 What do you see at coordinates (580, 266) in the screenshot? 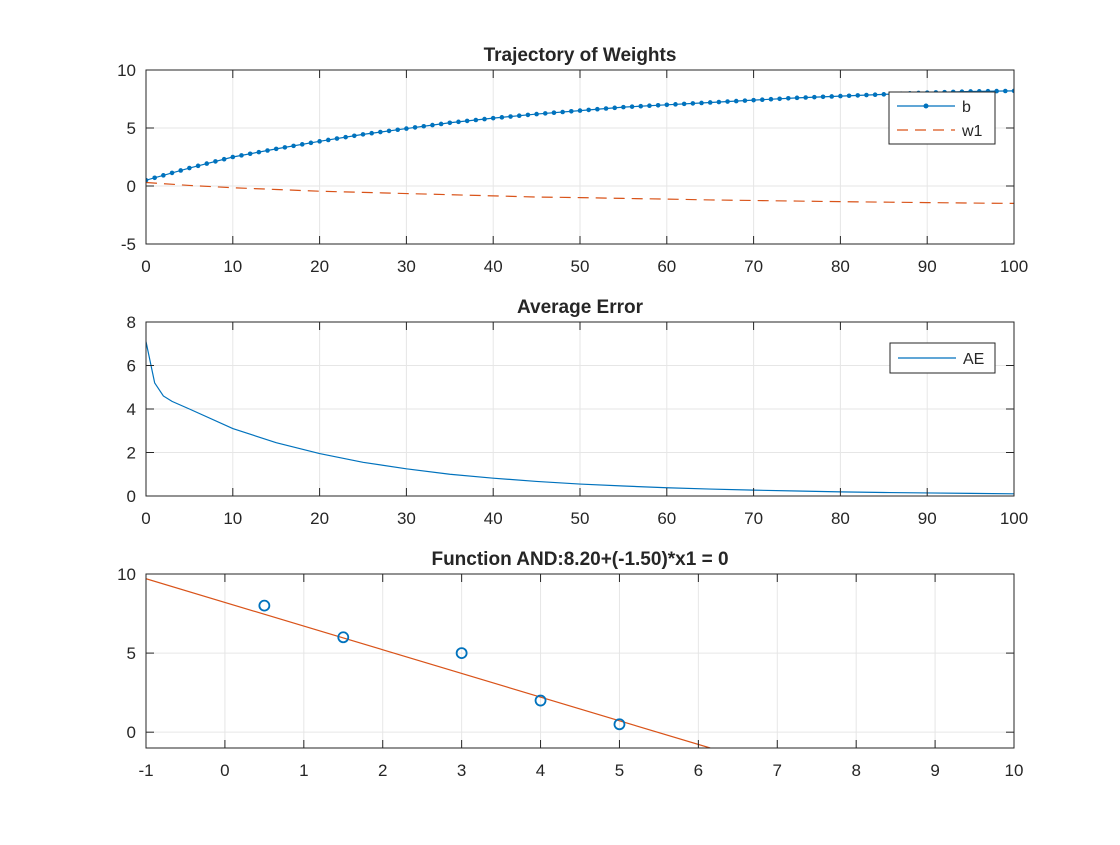
I see `x-tick-label: 50` at bounding box center [580, 266].